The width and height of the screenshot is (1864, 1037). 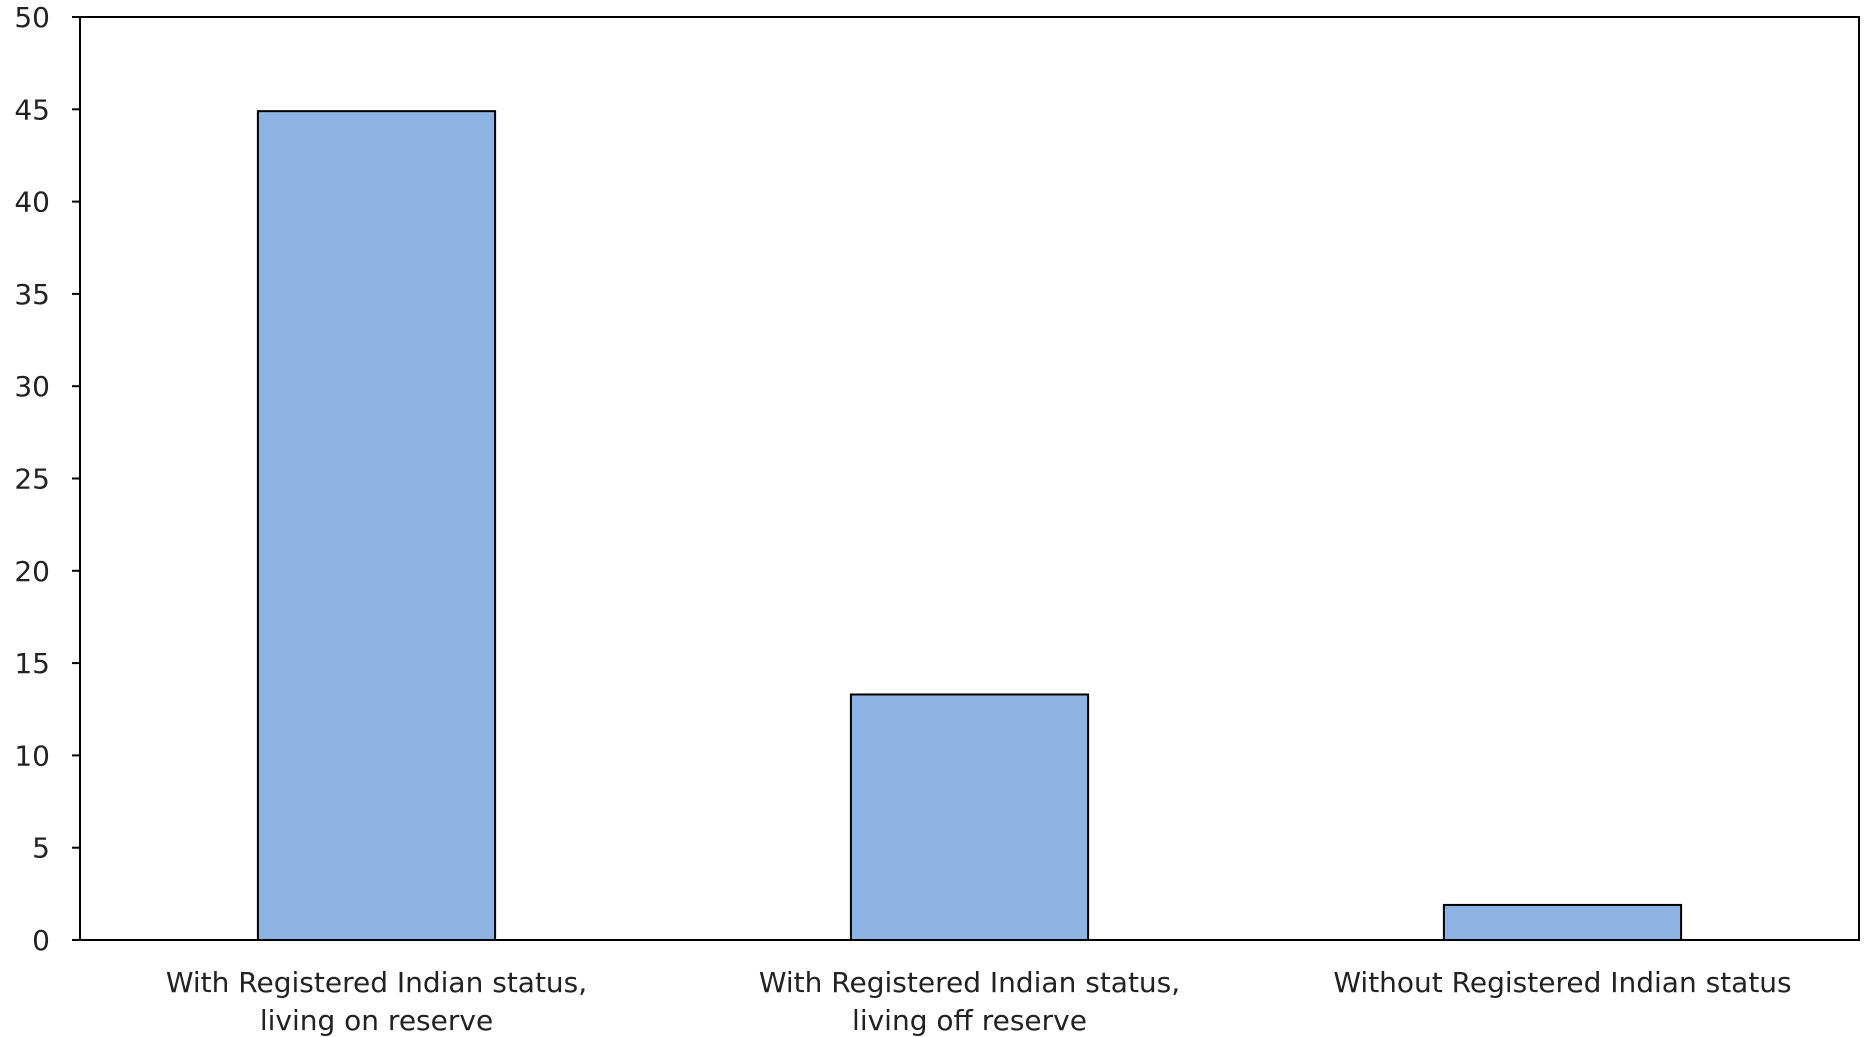 I want to click on y-tick-label: 25, so click(x=32, y=479).